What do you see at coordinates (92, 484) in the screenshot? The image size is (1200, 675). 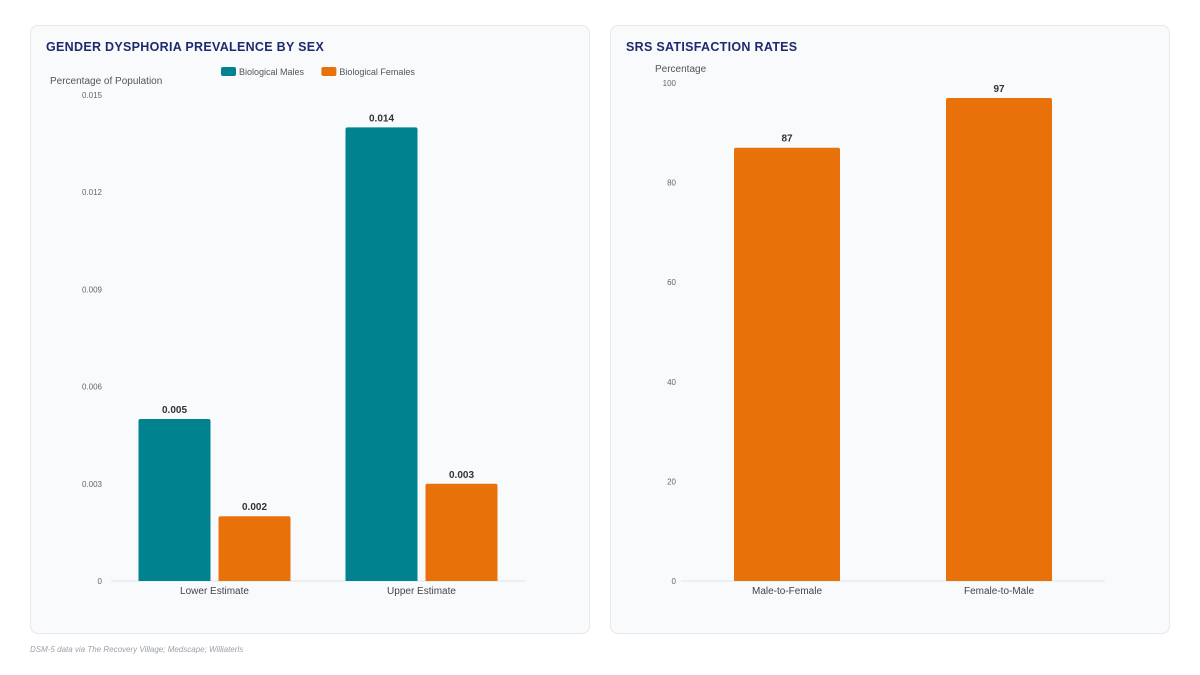 I see `y-tick-label: 0.003` at bounding box center [92, 484].